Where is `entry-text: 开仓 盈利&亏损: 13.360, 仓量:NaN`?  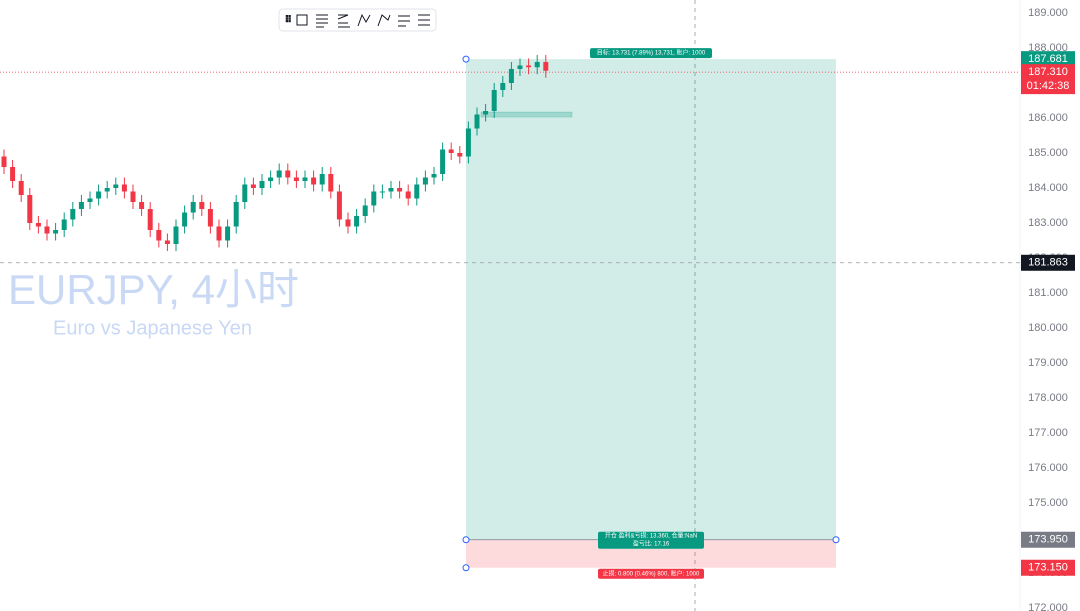 entry-text: 开仓 盈利&亏损: 13.360, 仓量:NaN is located at coordinates (651, 535).